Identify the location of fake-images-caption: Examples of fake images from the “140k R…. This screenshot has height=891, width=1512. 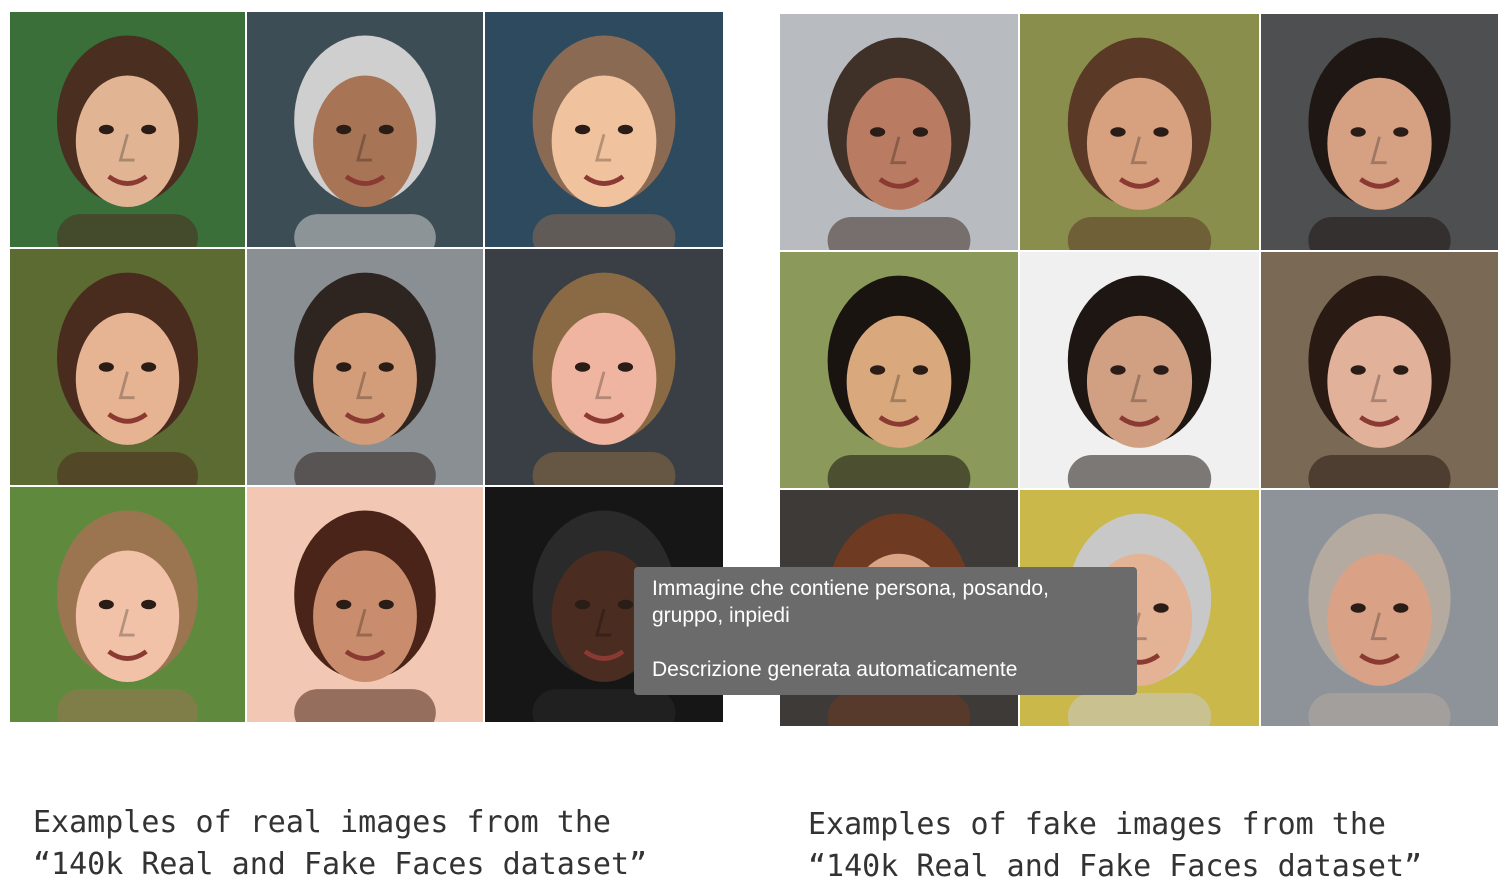
(1115, 846).